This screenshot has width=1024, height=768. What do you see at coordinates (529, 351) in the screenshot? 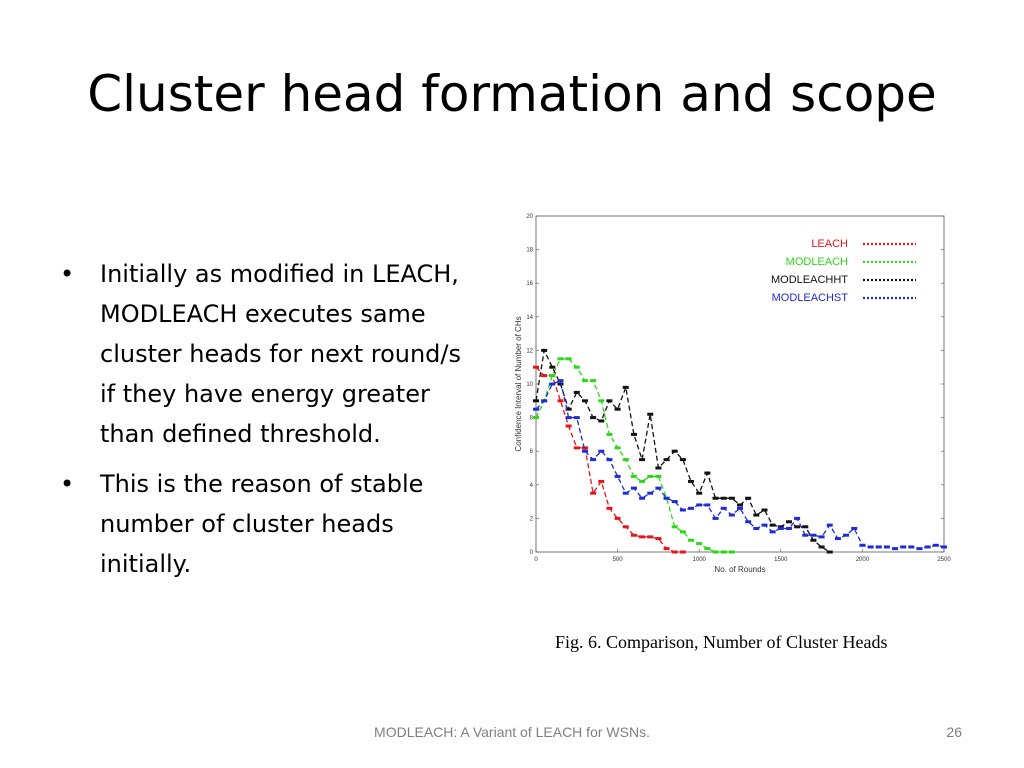
I see `y-tick-label: 12` at bounding box center [529, 351].